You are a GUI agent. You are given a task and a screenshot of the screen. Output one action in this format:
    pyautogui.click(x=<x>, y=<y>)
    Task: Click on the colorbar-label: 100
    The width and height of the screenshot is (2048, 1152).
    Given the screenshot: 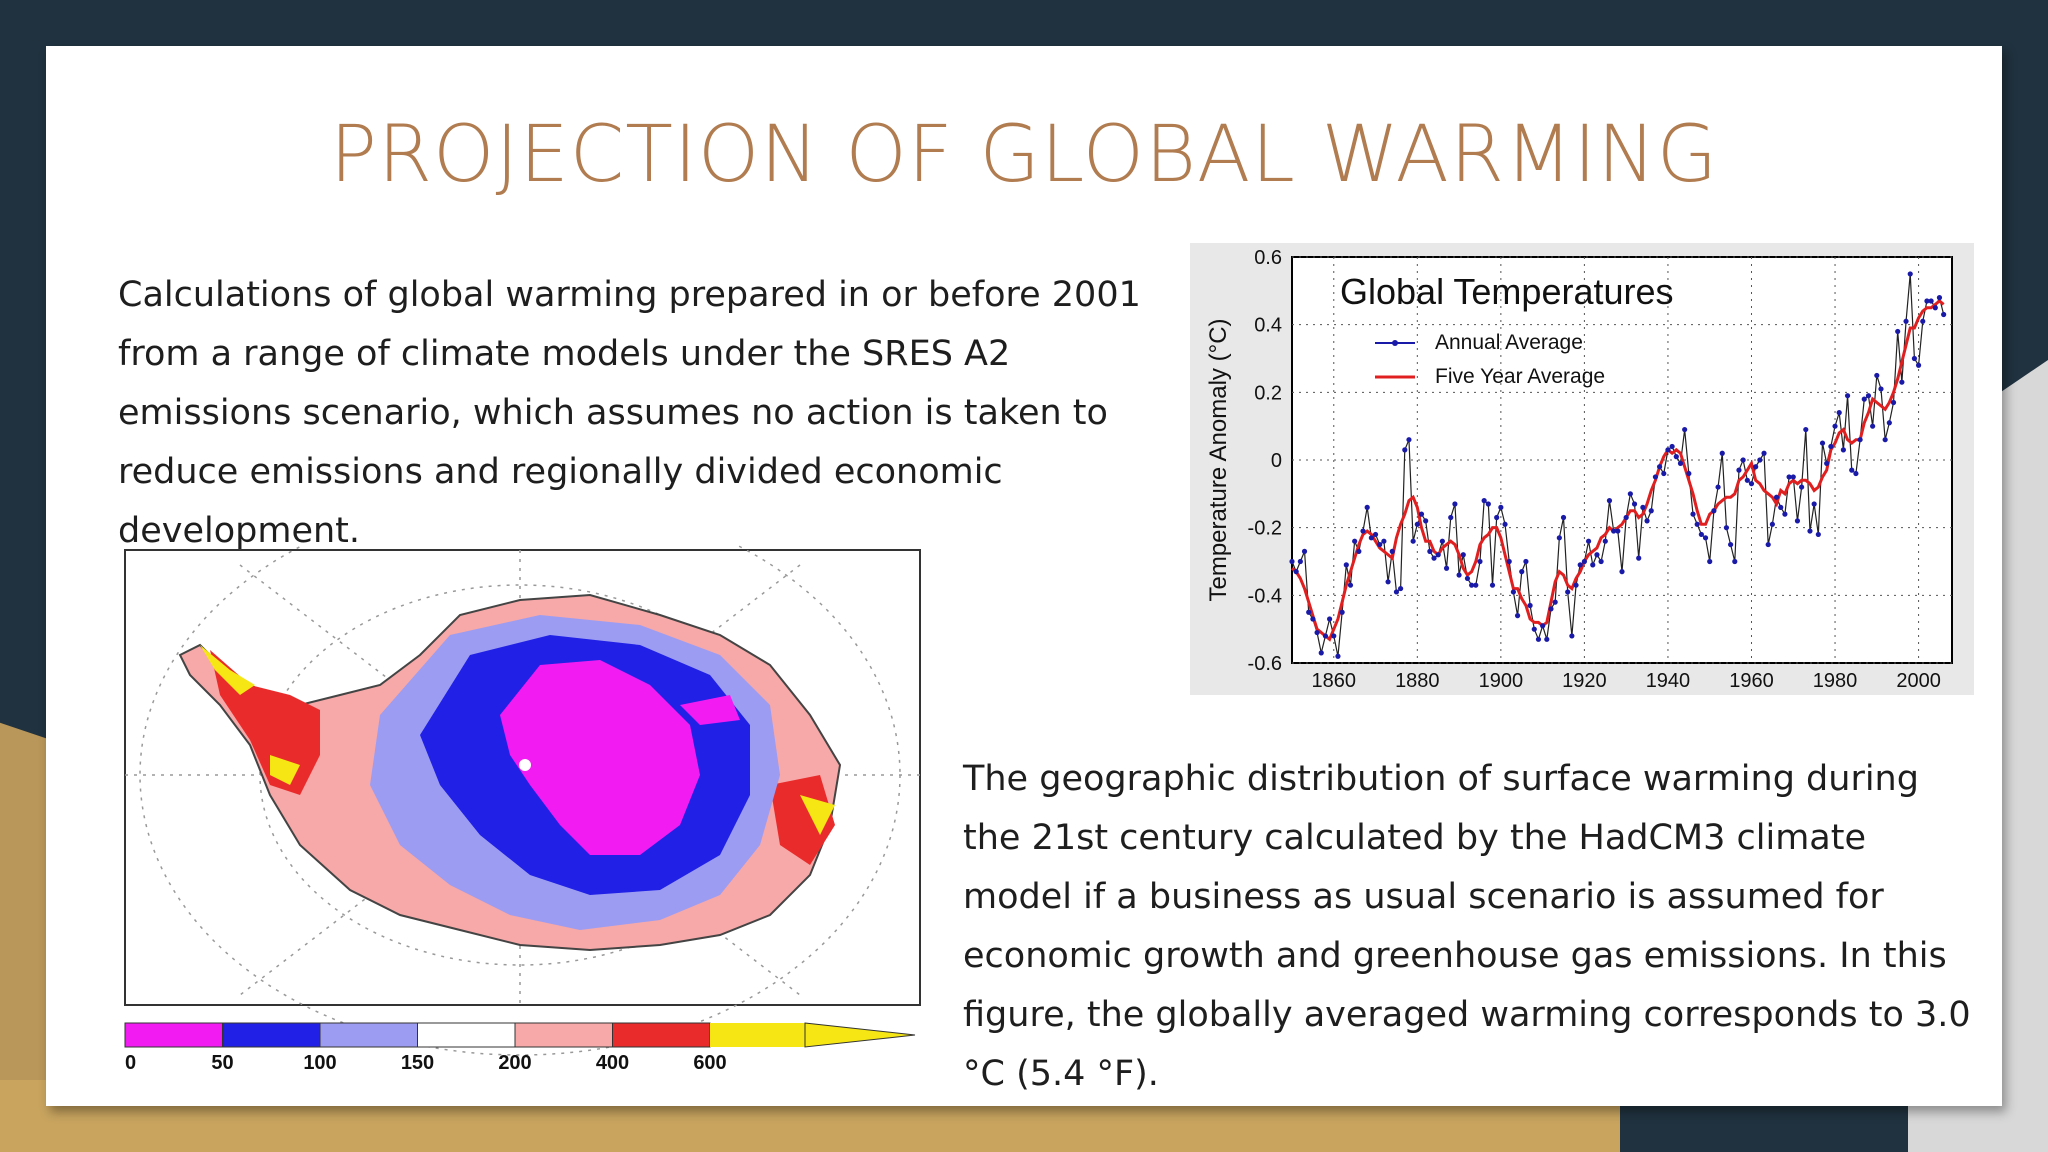 What is the action you would take?
    pyautogui.click(x=319, y=1063)
    